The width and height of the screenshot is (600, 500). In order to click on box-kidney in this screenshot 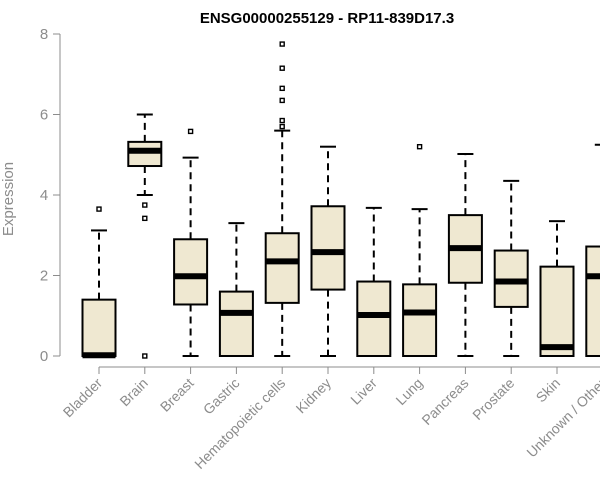, I will do `click(328, 251)`.